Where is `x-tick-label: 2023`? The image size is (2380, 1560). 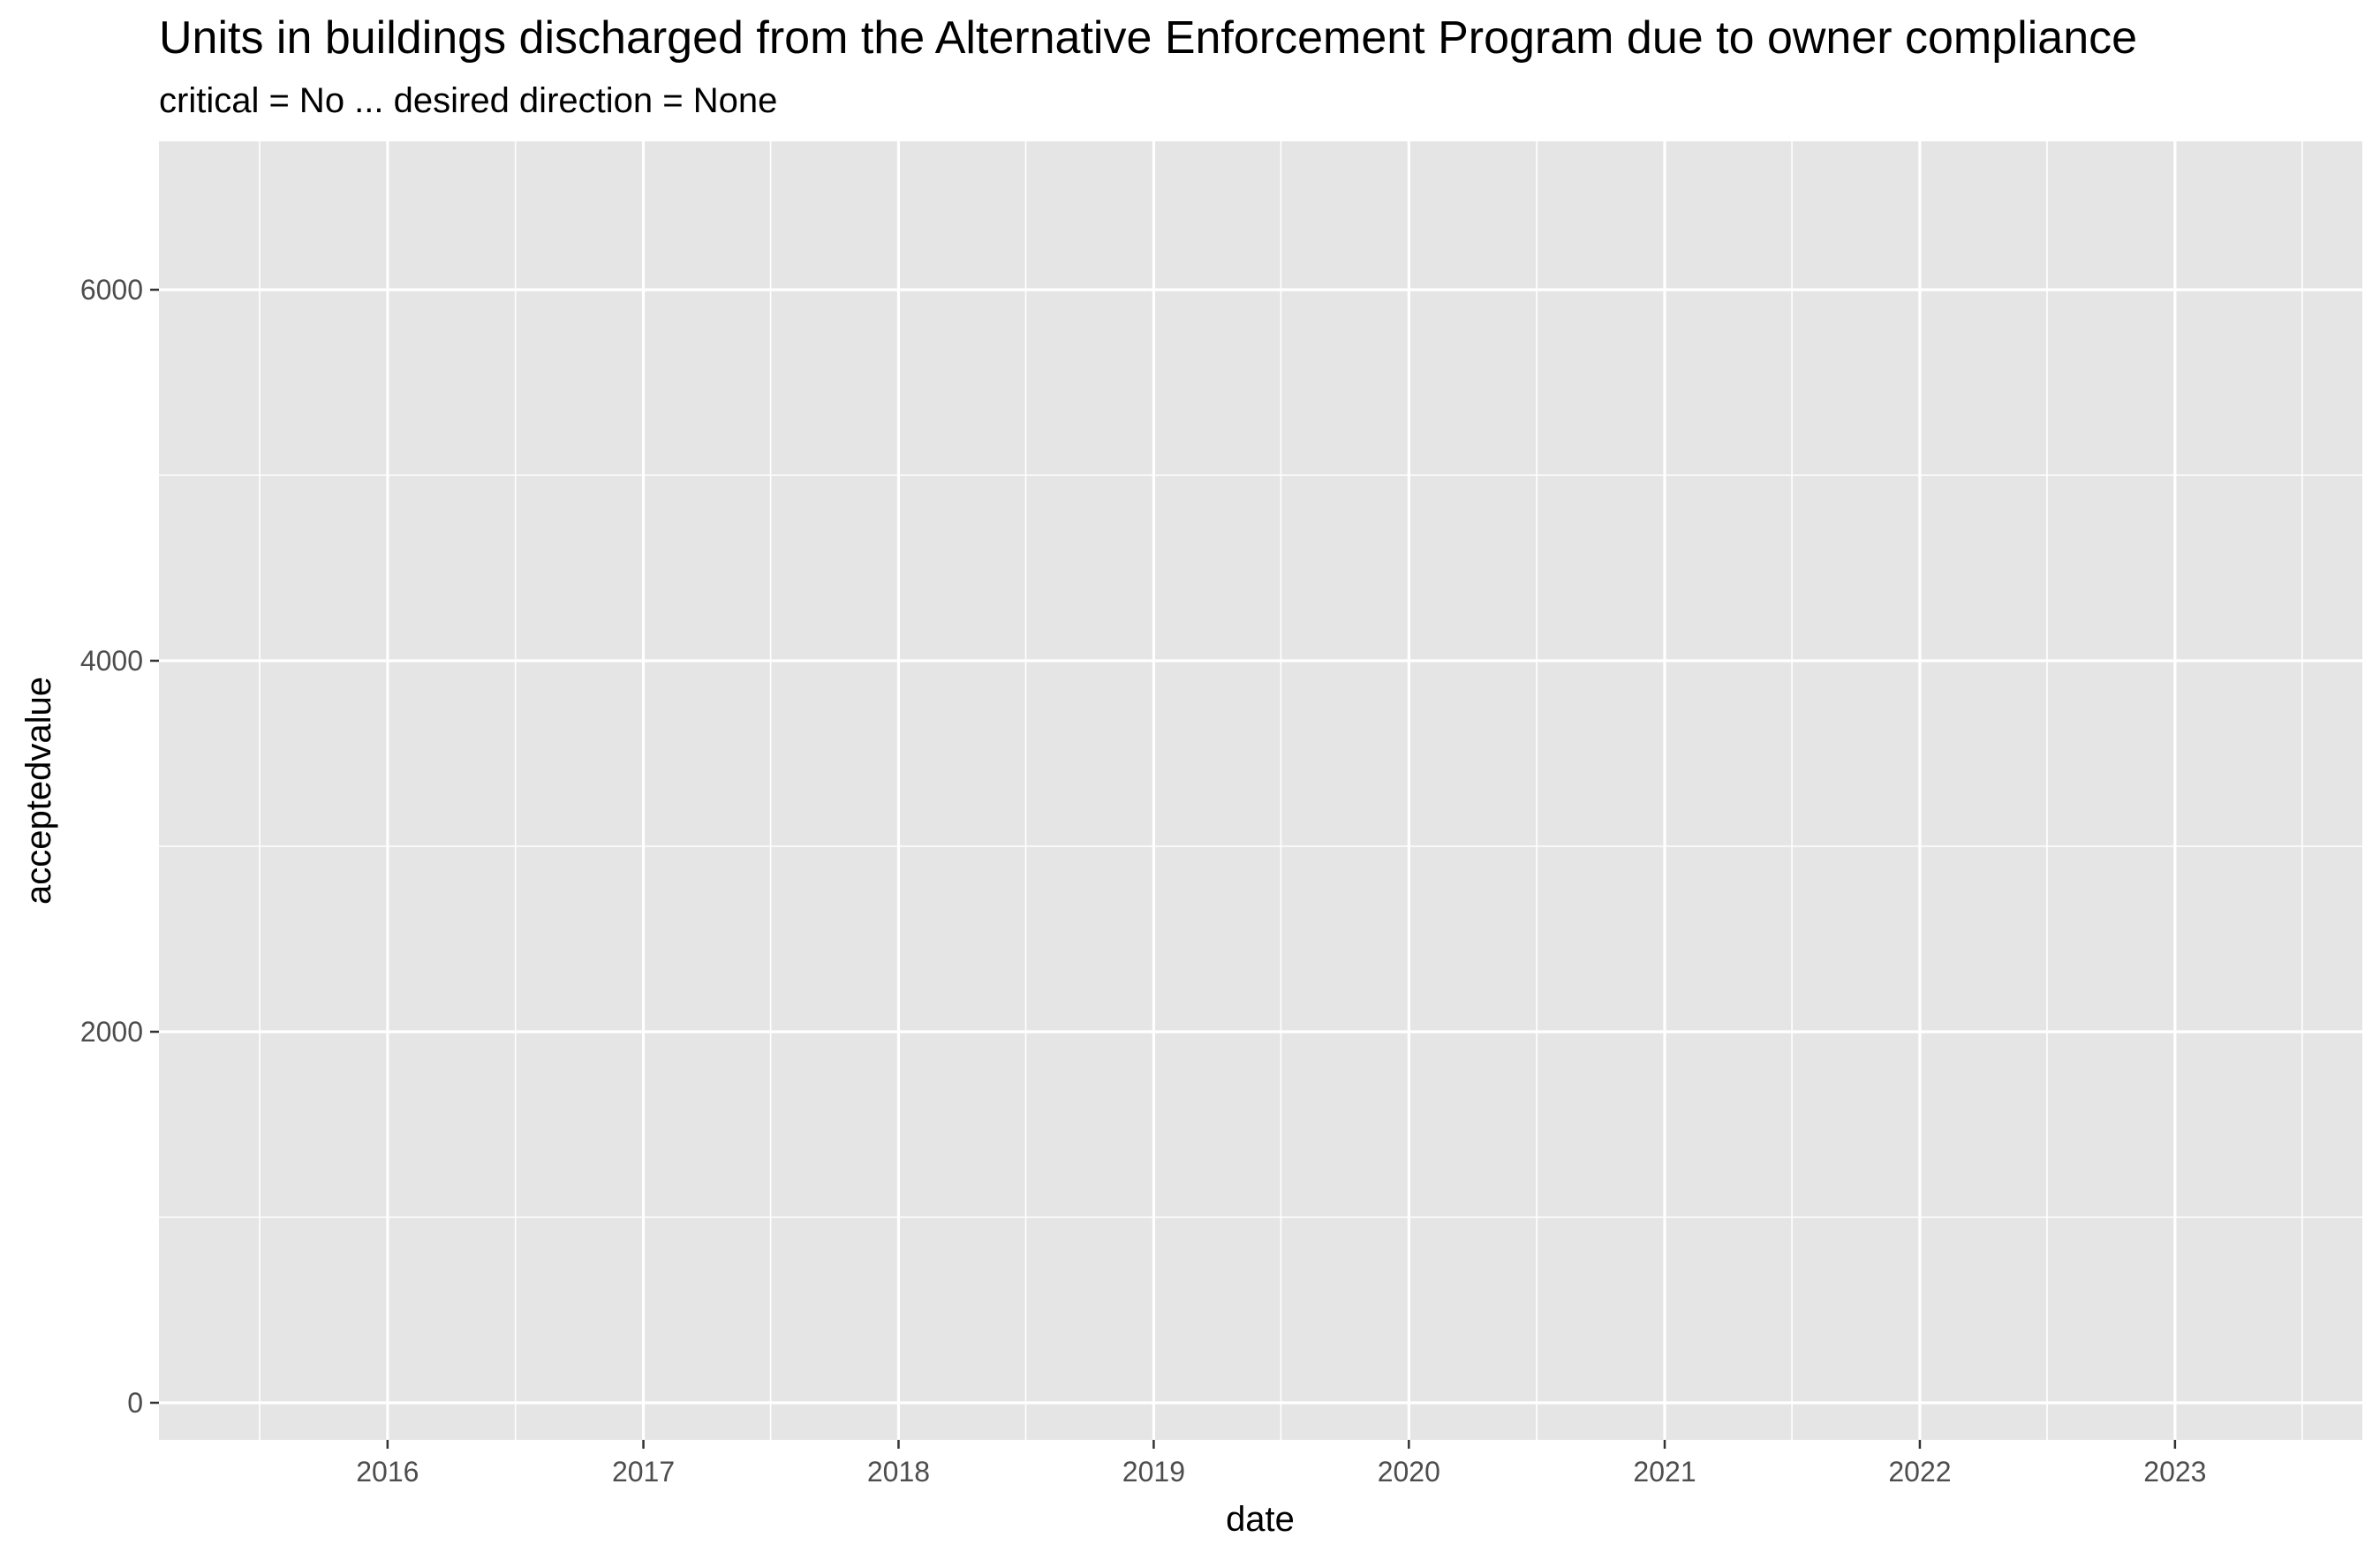 x-tick-label: 2023 is located at coordinates (2174, 1472).